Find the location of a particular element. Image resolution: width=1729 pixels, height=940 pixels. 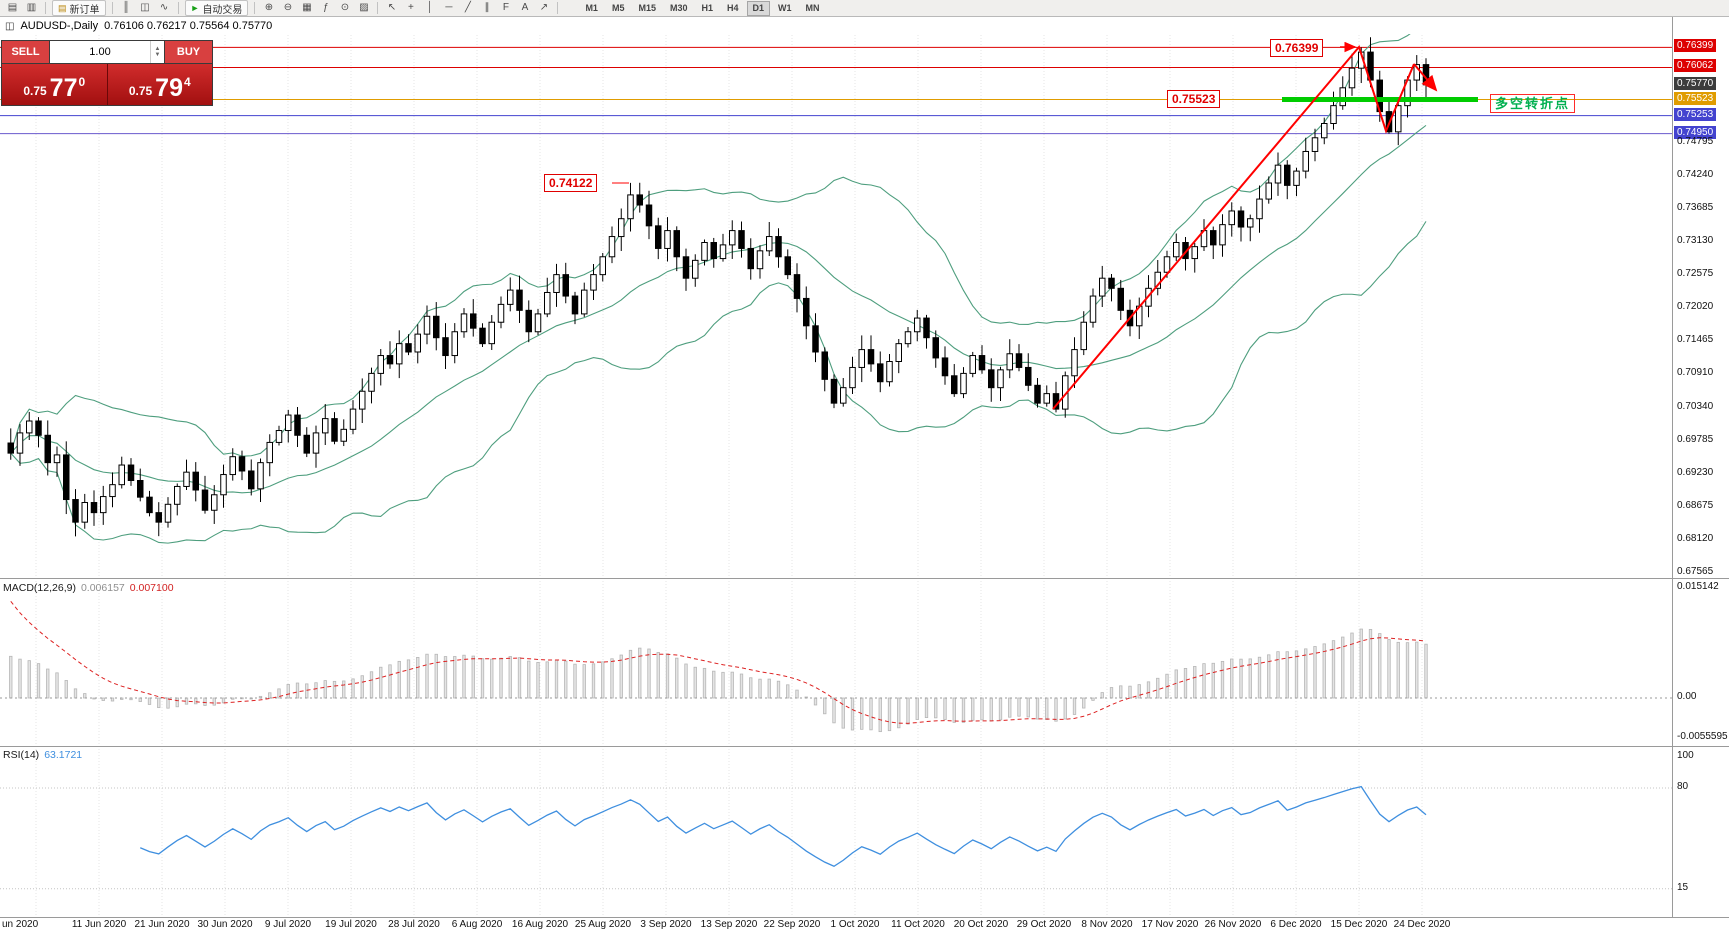

chart-title-ohlc: 0.76106 0.76217 0.75564 0.75770 is located at coordinates (188, 26).